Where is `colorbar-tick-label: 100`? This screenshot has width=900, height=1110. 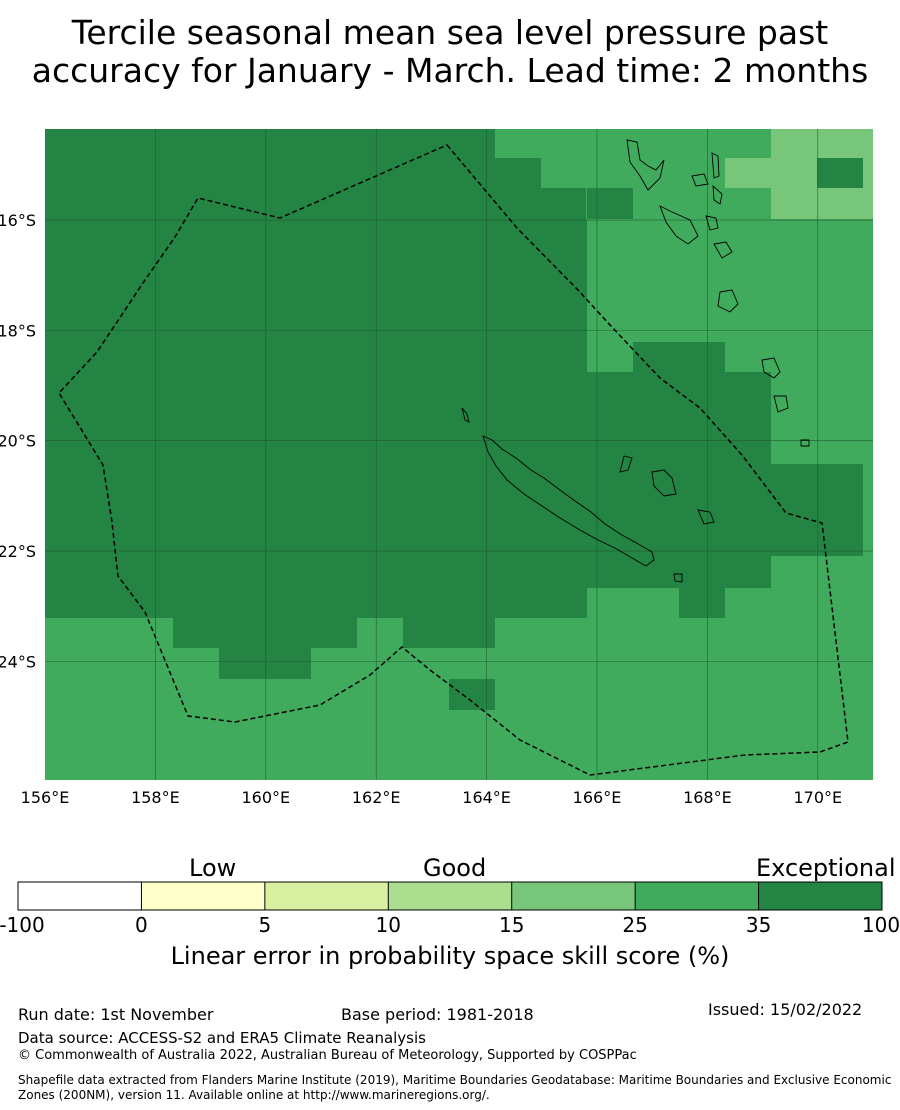
colorbar-tick-label: 100 is located at coordinates (881, 925).